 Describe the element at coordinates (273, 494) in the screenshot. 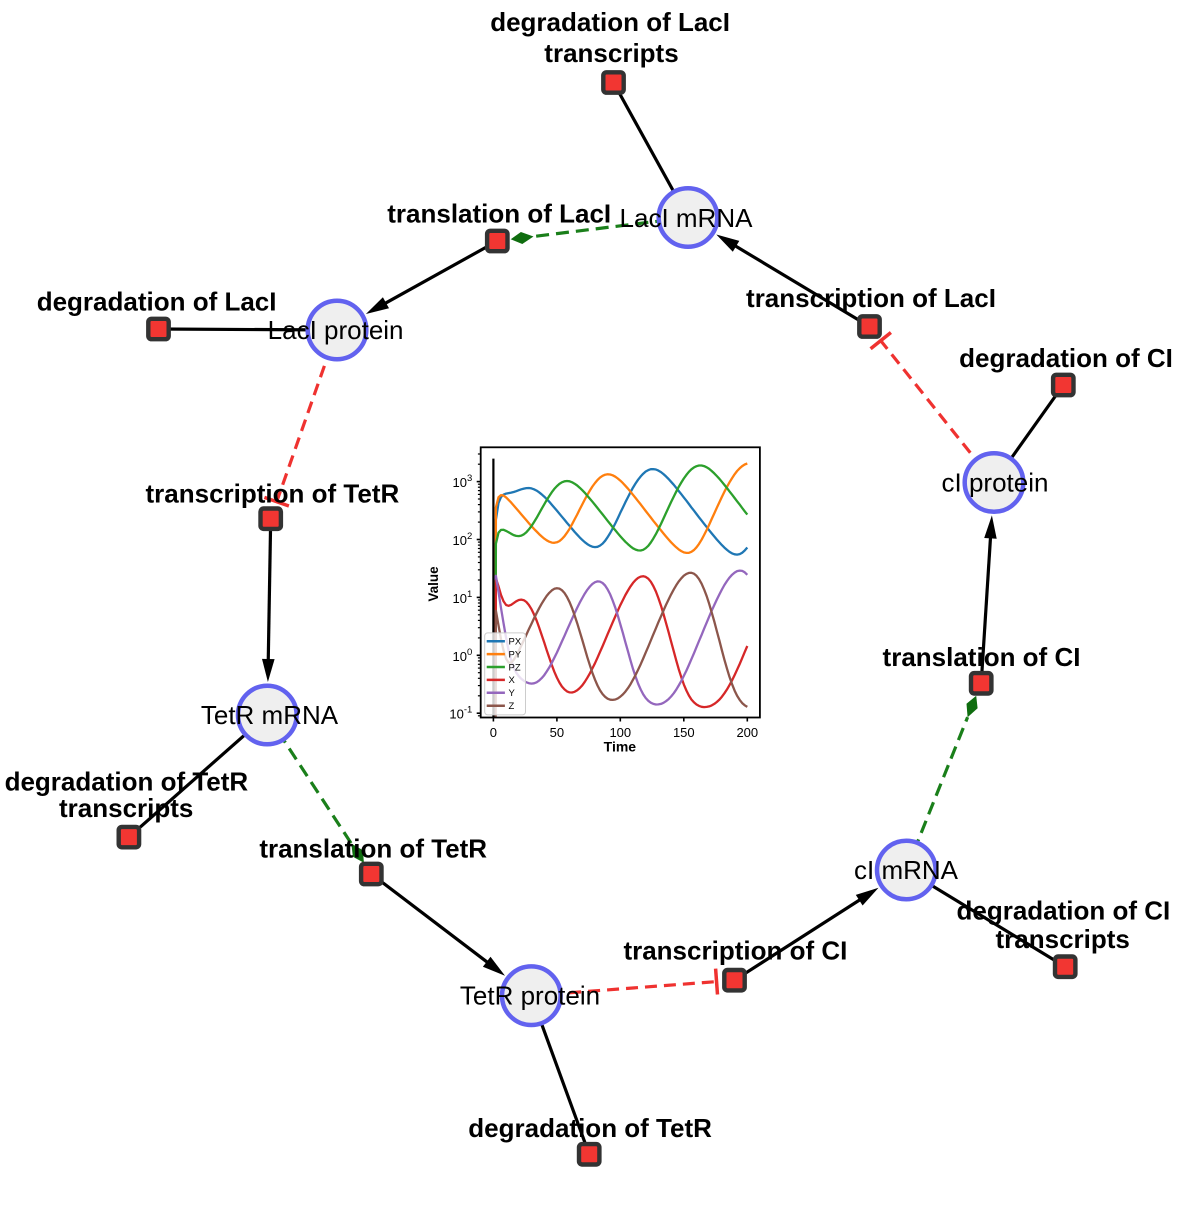

I see `svg-text: transcription of TetR` at that location.